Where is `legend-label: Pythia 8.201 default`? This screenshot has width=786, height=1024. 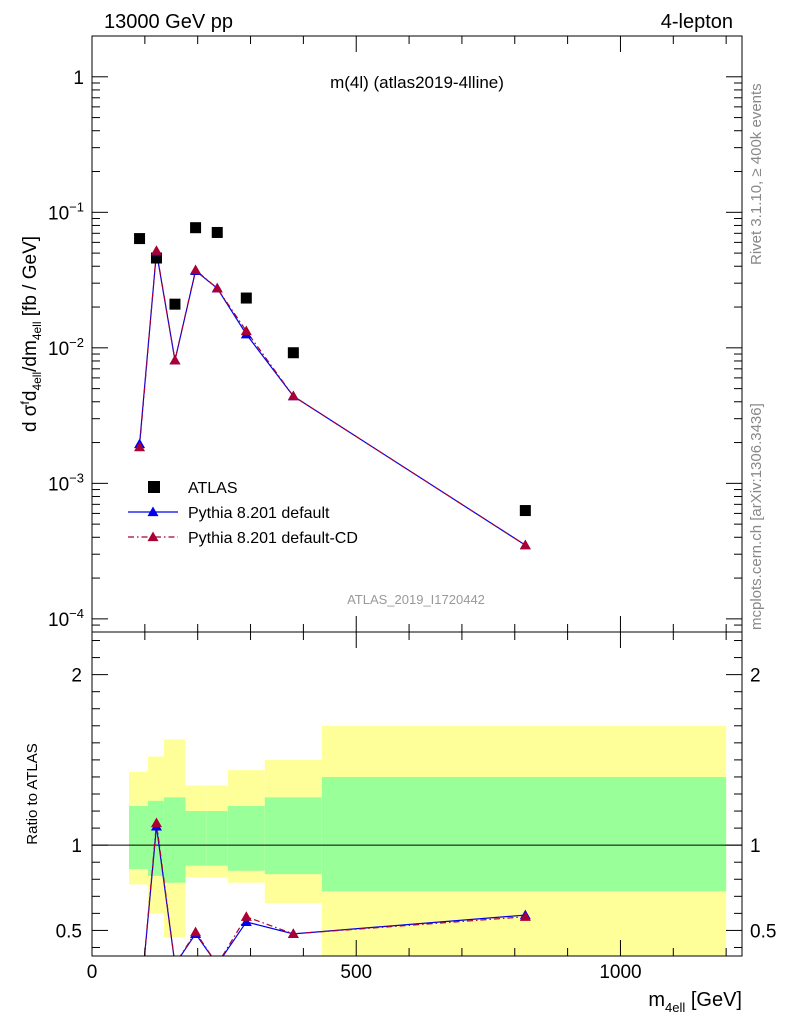
legend-label: Pythia 8.201 default is located at coordinates (259, 513).